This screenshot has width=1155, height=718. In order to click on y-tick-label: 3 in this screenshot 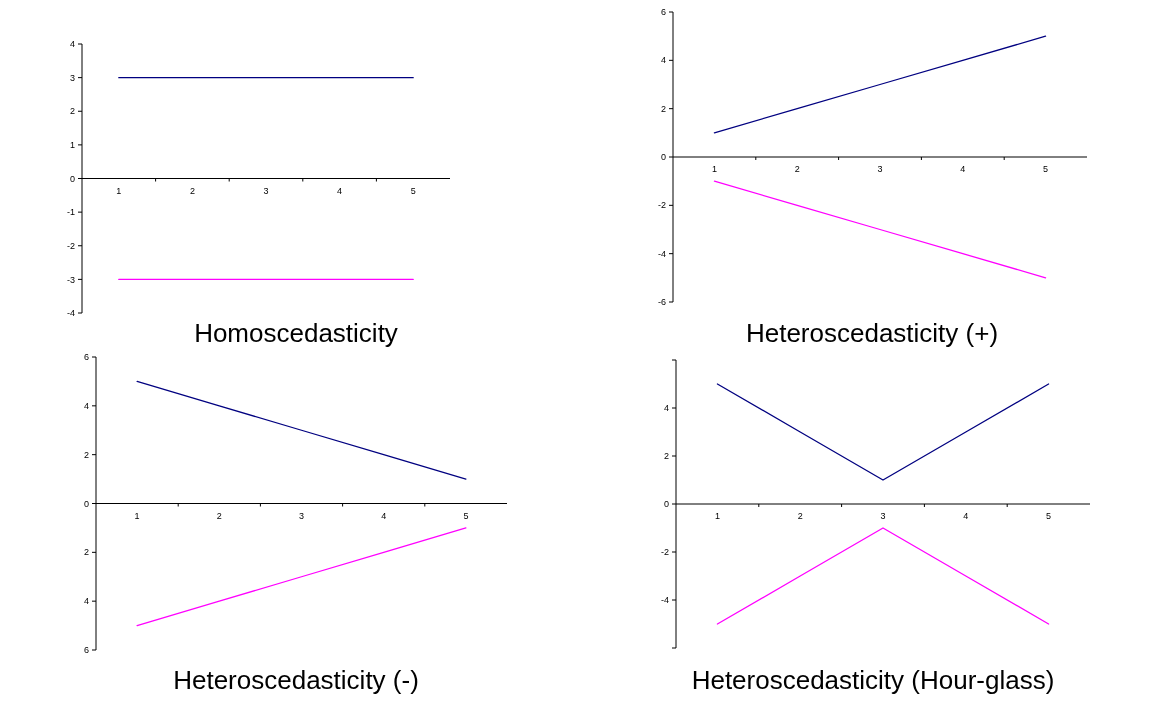, I will do `click(72, 77)`.